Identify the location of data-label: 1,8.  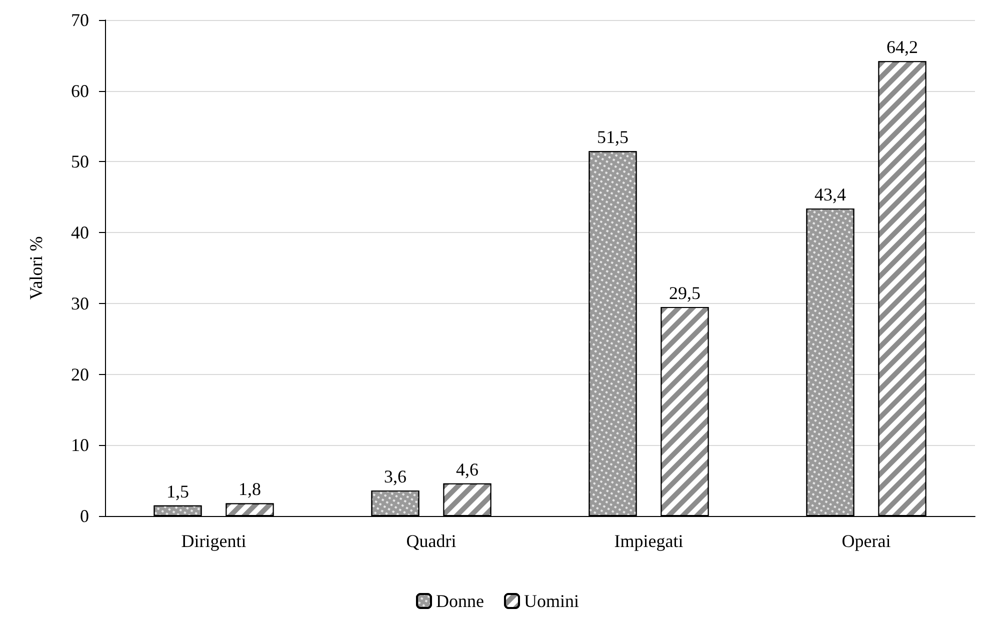
(249, 489).